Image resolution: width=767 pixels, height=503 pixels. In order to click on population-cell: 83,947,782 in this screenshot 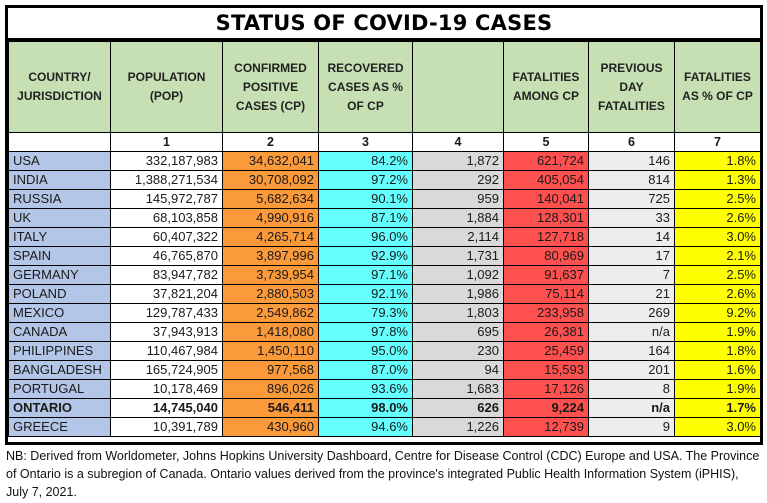, I will do `click(166, 275)`.